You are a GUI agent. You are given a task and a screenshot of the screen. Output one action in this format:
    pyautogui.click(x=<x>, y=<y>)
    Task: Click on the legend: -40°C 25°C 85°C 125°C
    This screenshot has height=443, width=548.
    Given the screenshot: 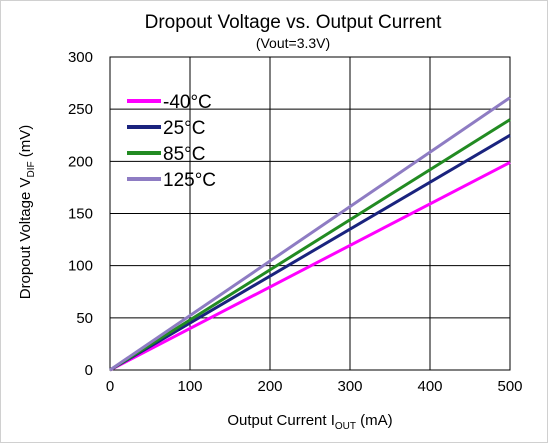 What is the action you would take?
    pyautogui.click(x=171, y=141)
    